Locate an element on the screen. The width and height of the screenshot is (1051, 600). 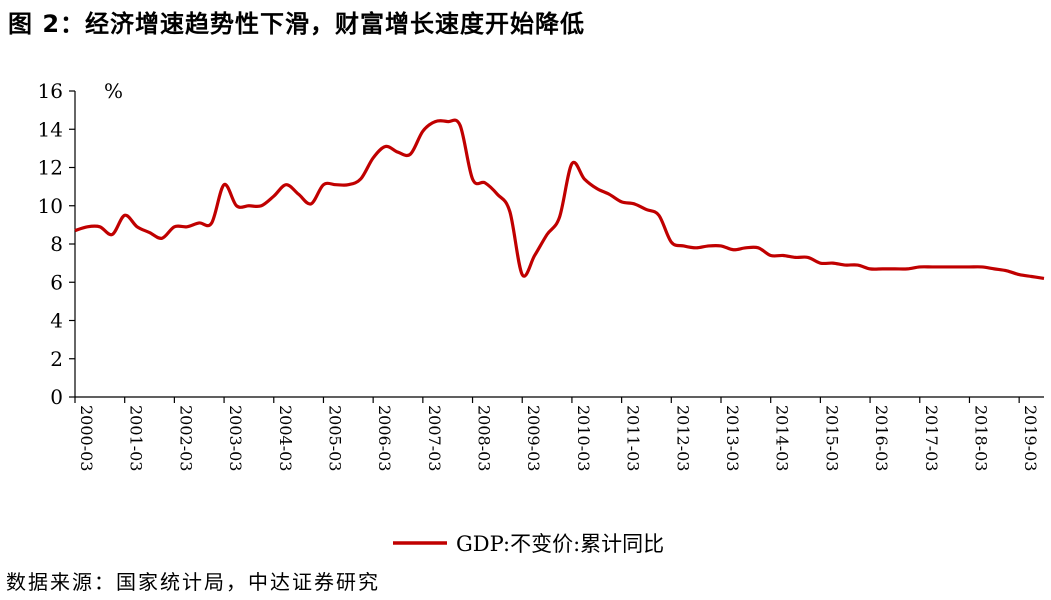
x-tick-label: 2001-03 is located at coordinates (136, 438).